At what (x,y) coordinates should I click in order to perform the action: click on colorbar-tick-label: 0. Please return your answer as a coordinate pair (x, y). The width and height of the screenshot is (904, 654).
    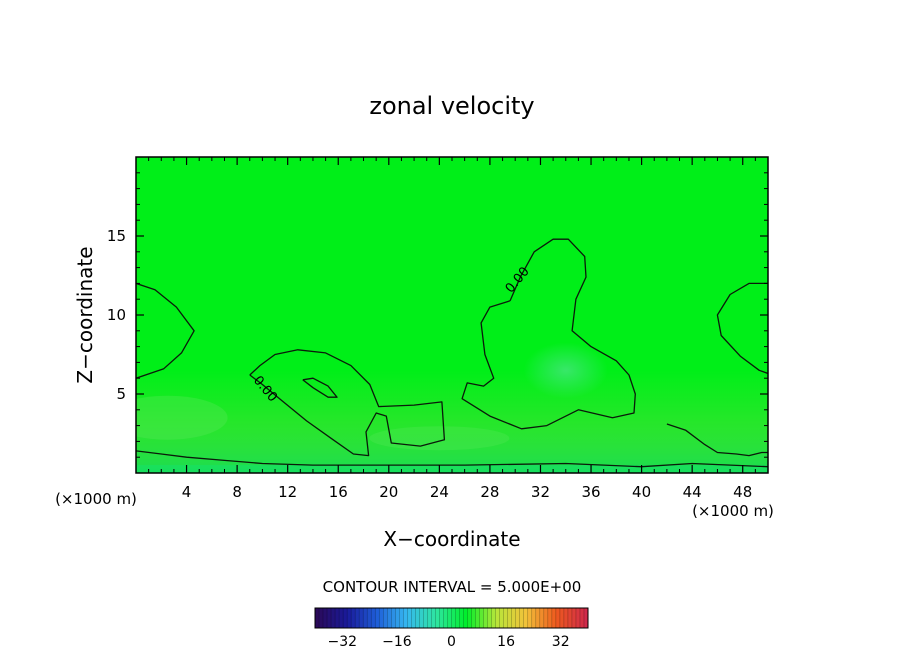
    Looking at the image, I should click on (451, 642).